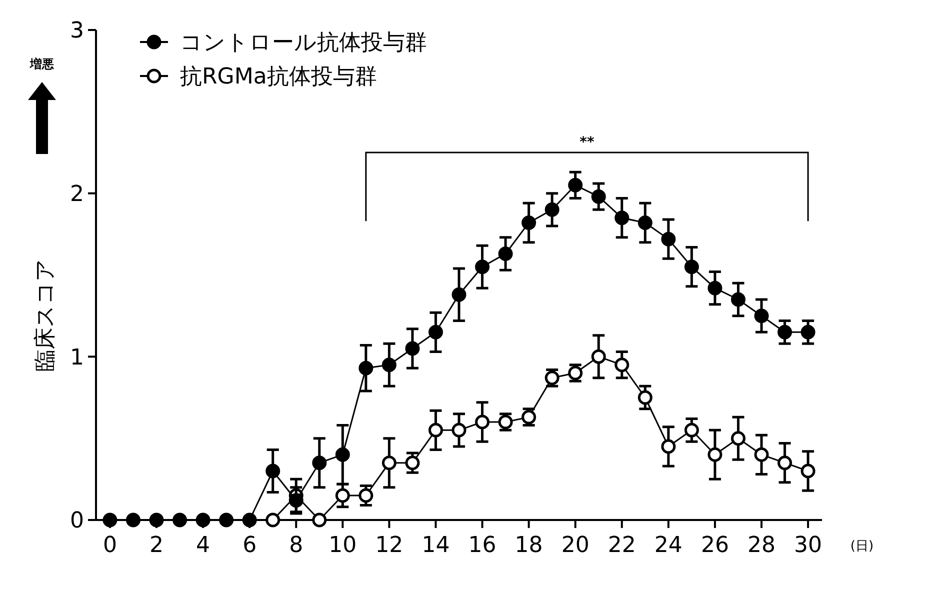 Image resolution: width=928 pixels, height=589 pixels. I want to click on x-tick-label: 26, so click(714, 545).